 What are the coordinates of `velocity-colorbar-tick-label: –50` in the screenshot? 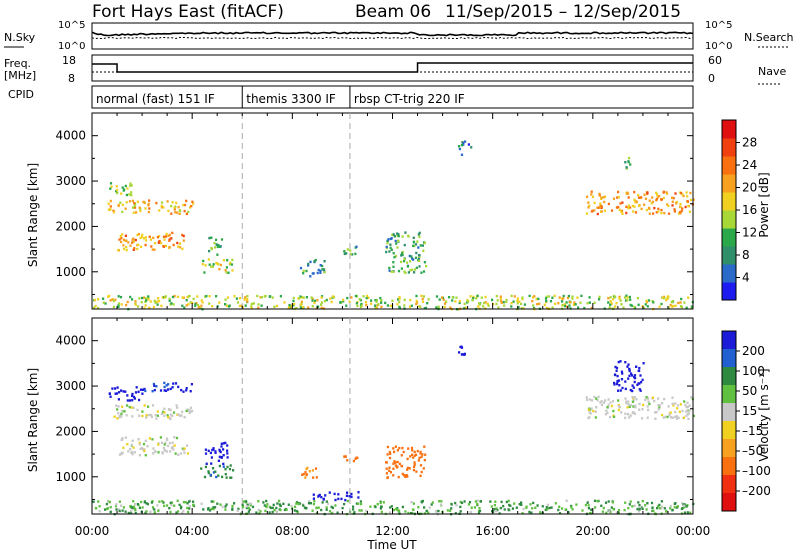 It's located at (752, 451).